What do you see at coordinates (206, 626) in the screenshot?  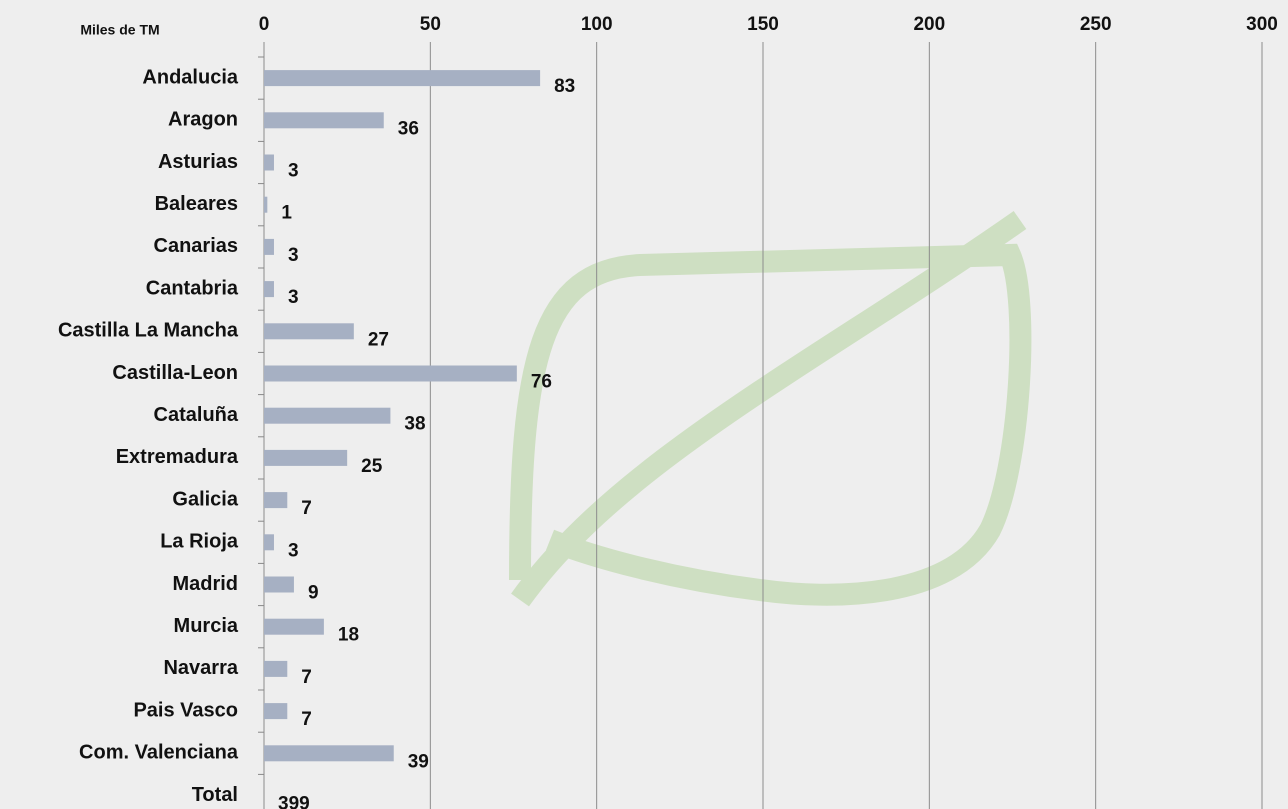 I see `y-tick-label: Murcia` at bounding box center [206, 626].